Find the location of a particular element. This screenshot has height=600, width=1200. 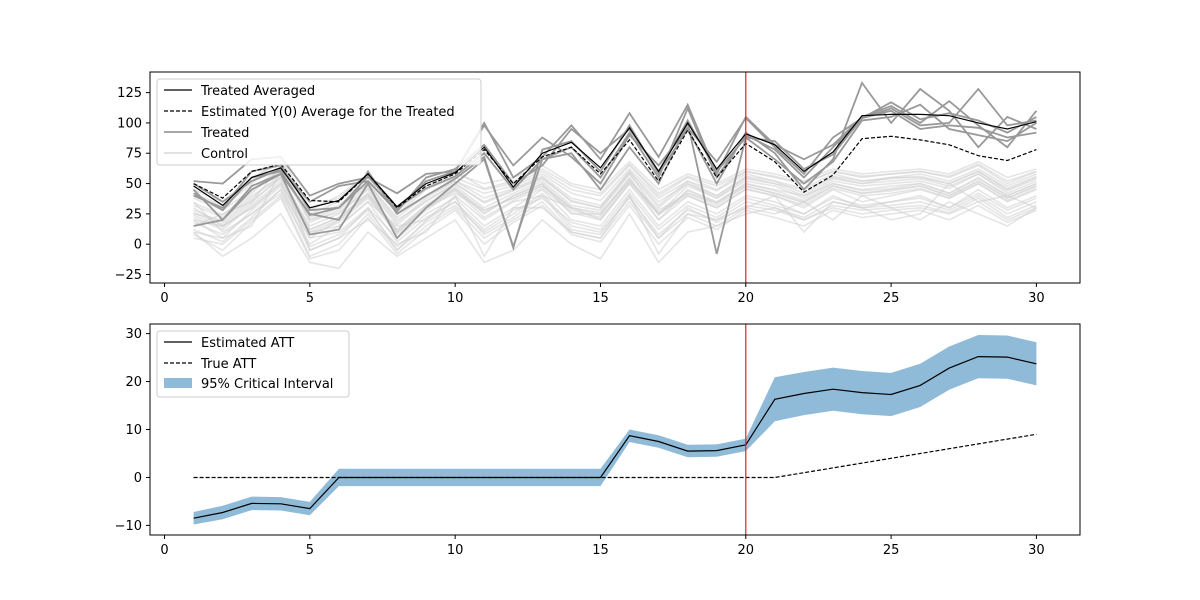

y-tick-label: 75 is located at coordinates (133, 154).